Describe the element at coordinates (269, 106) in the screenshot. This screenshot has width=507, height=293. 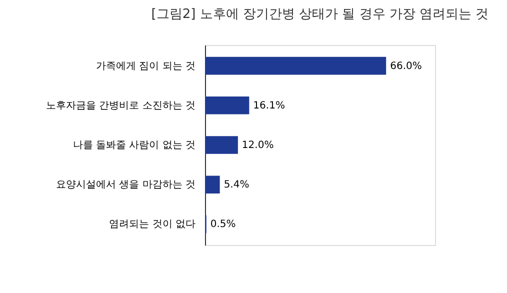
I see `data-label: 16.1%` at that location.